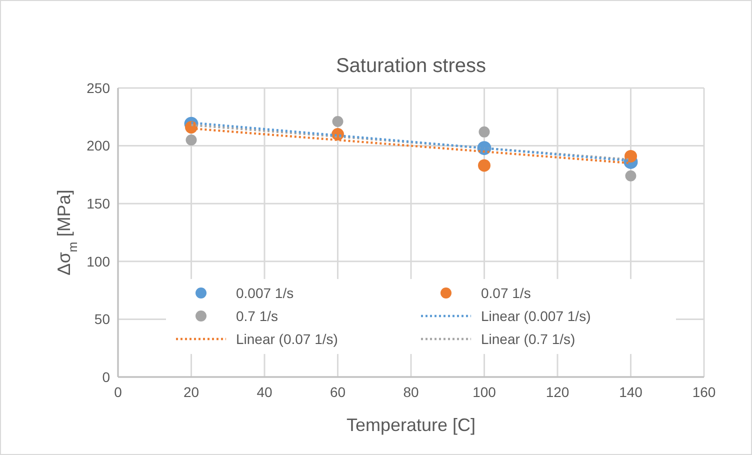  I want to click on chart-title: Saturation stress, so click(411, 66).